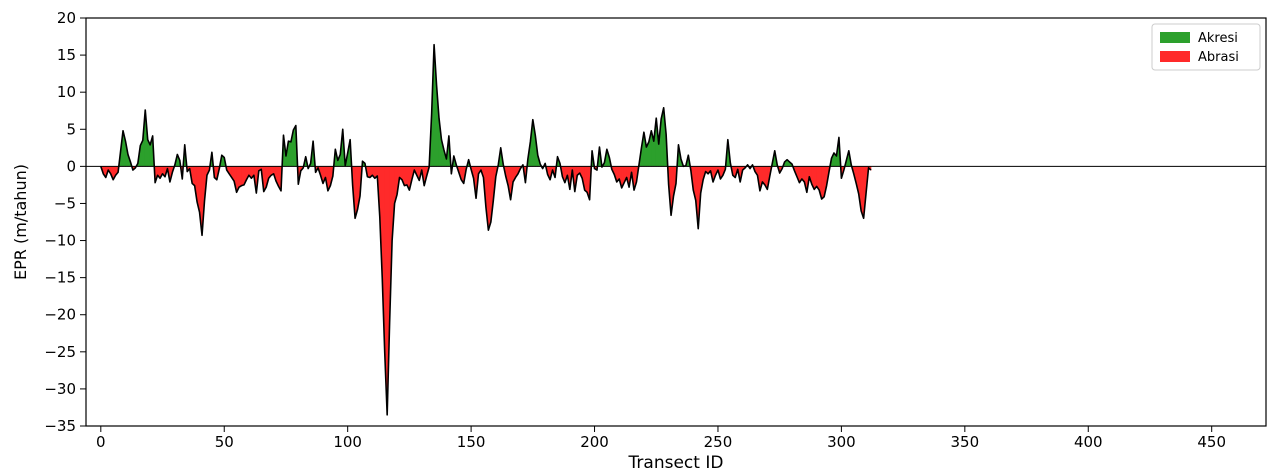 This screenshot has height=476, width=1274. Describe the element at coordinates (594, 442) in the screenshot. I see `x-tick-label: 200` at that location.